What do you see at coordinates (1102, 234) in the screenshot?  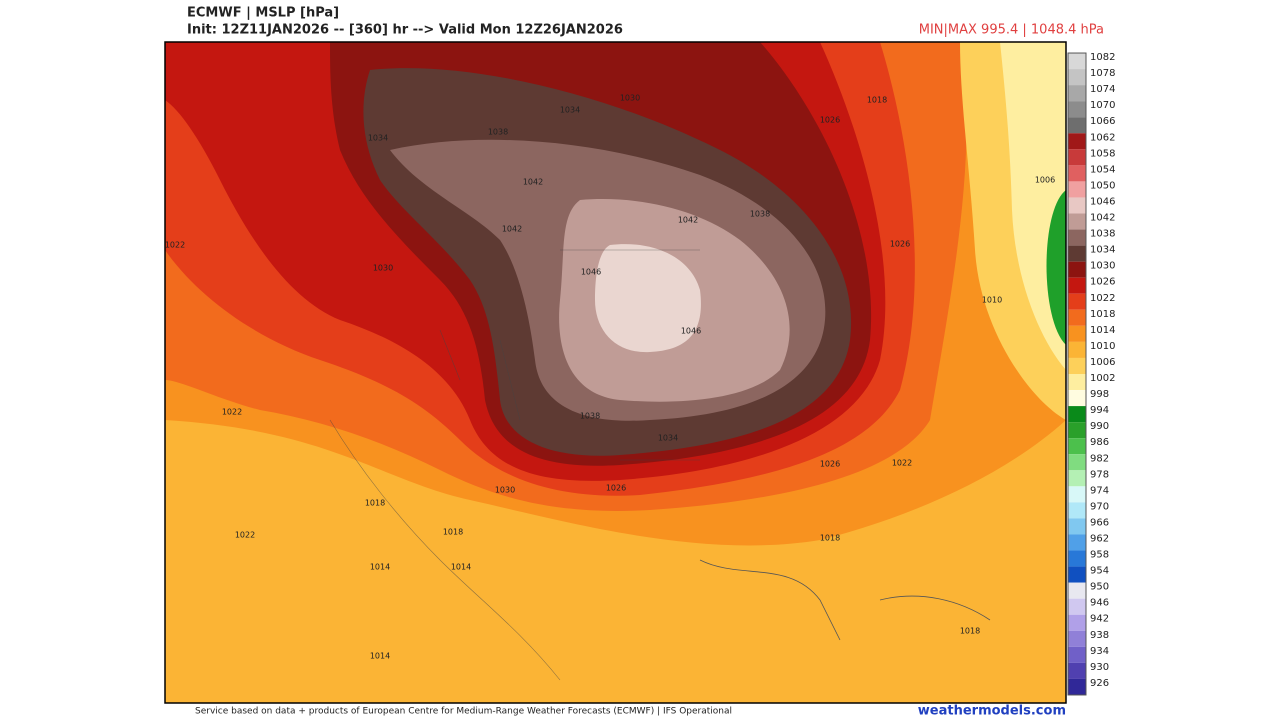 I see `colorbar-label: 1038` at bounding box center [1102, 234].